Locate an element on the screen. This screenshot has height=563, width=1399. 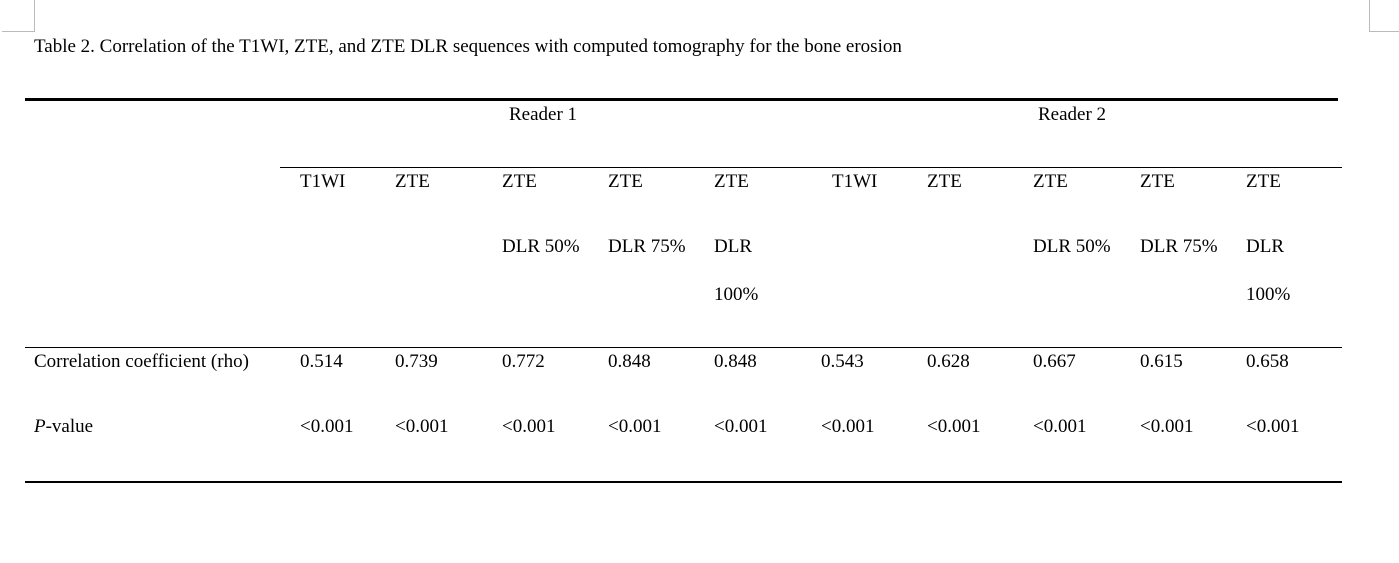
cell-value: 0.772 is located at coordinates (523, 361).